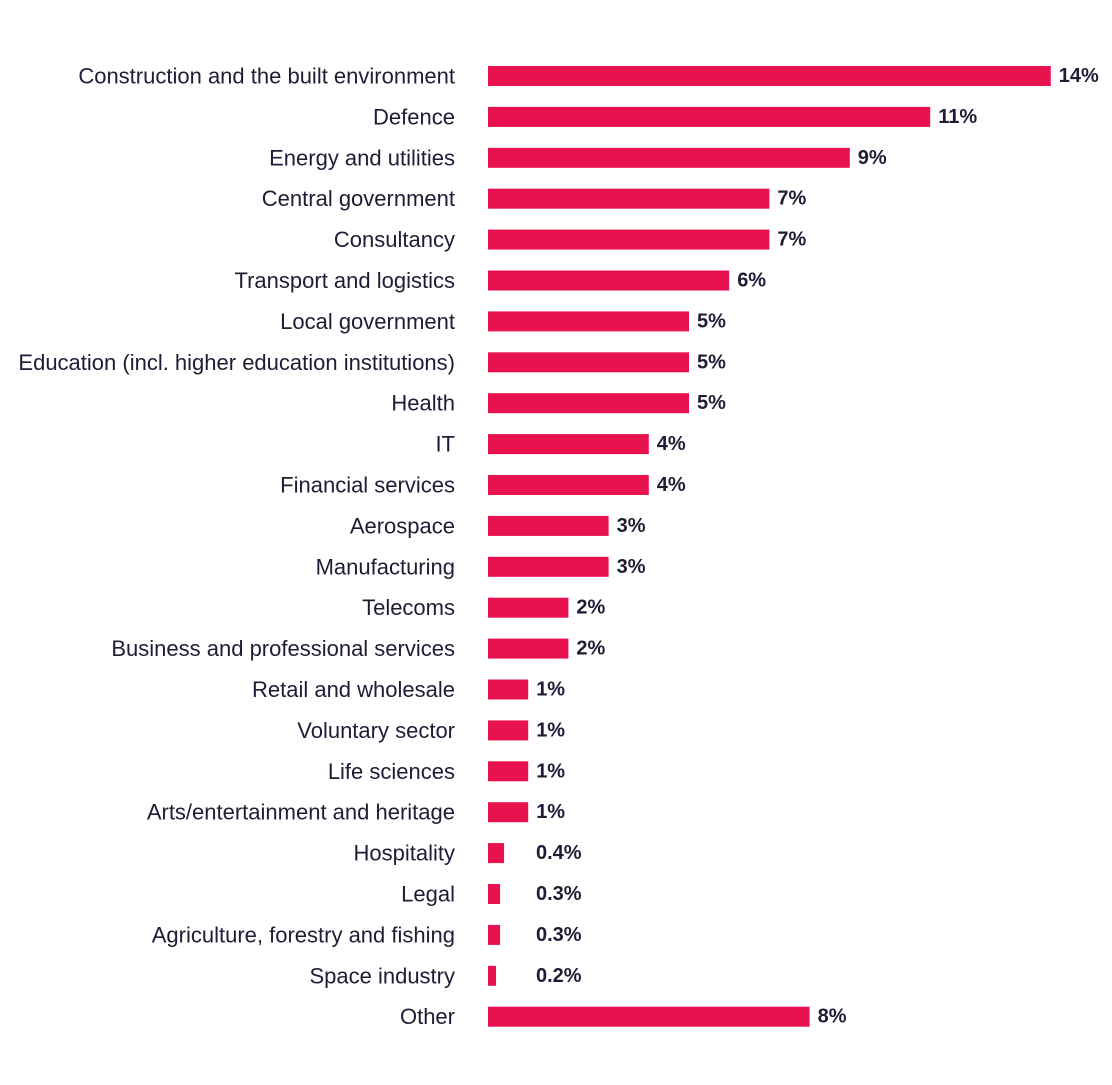  What do you see at coordinates (344, 280) in the screenshot?
I see `category-label: Transport and logistics` at bounding box center [344, 280].